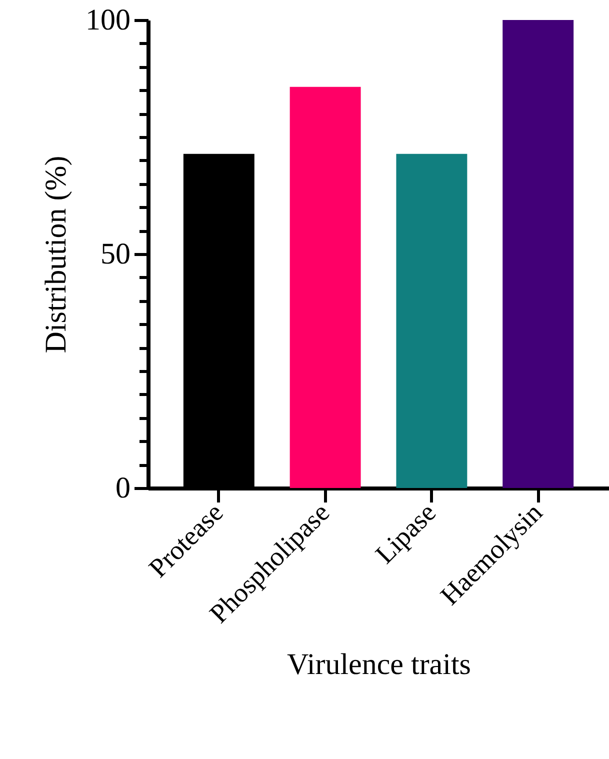 The image size is (609, 759). Describe the element at coordinates (108, 20) in the screenshot. I see `y-tick-label: 100` at that location.